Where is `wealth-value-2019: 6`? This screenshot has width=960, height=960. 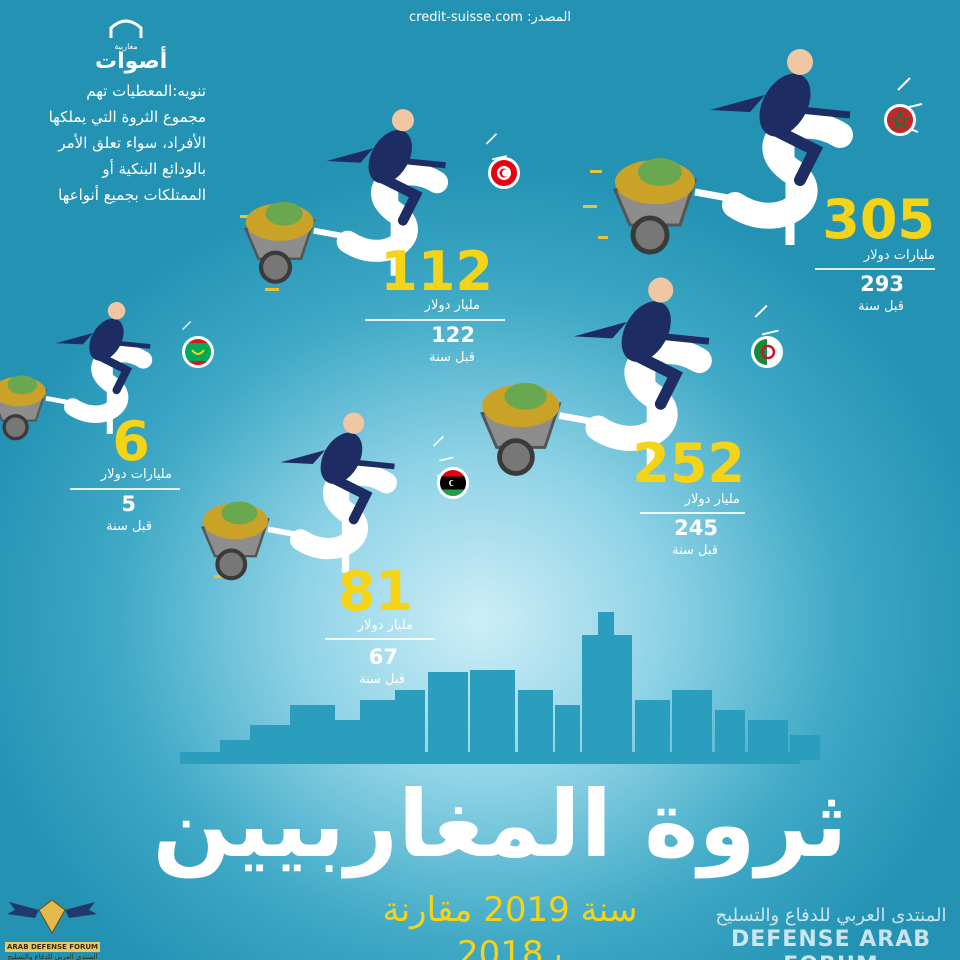 wealth-value-2019: 6 is located at coordinates (131, 441).